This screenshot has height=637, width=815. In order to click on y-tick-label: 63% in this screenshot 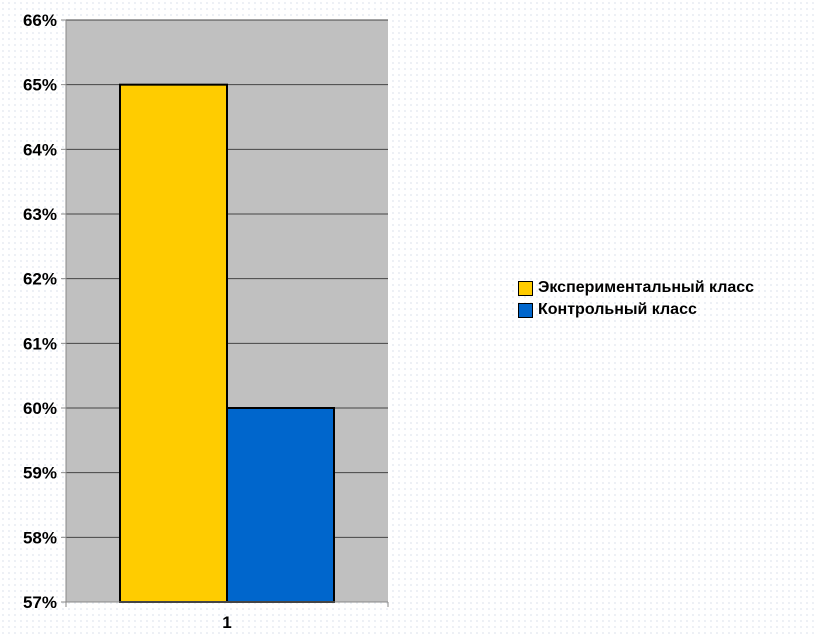, I will do `click(40, 214)`.